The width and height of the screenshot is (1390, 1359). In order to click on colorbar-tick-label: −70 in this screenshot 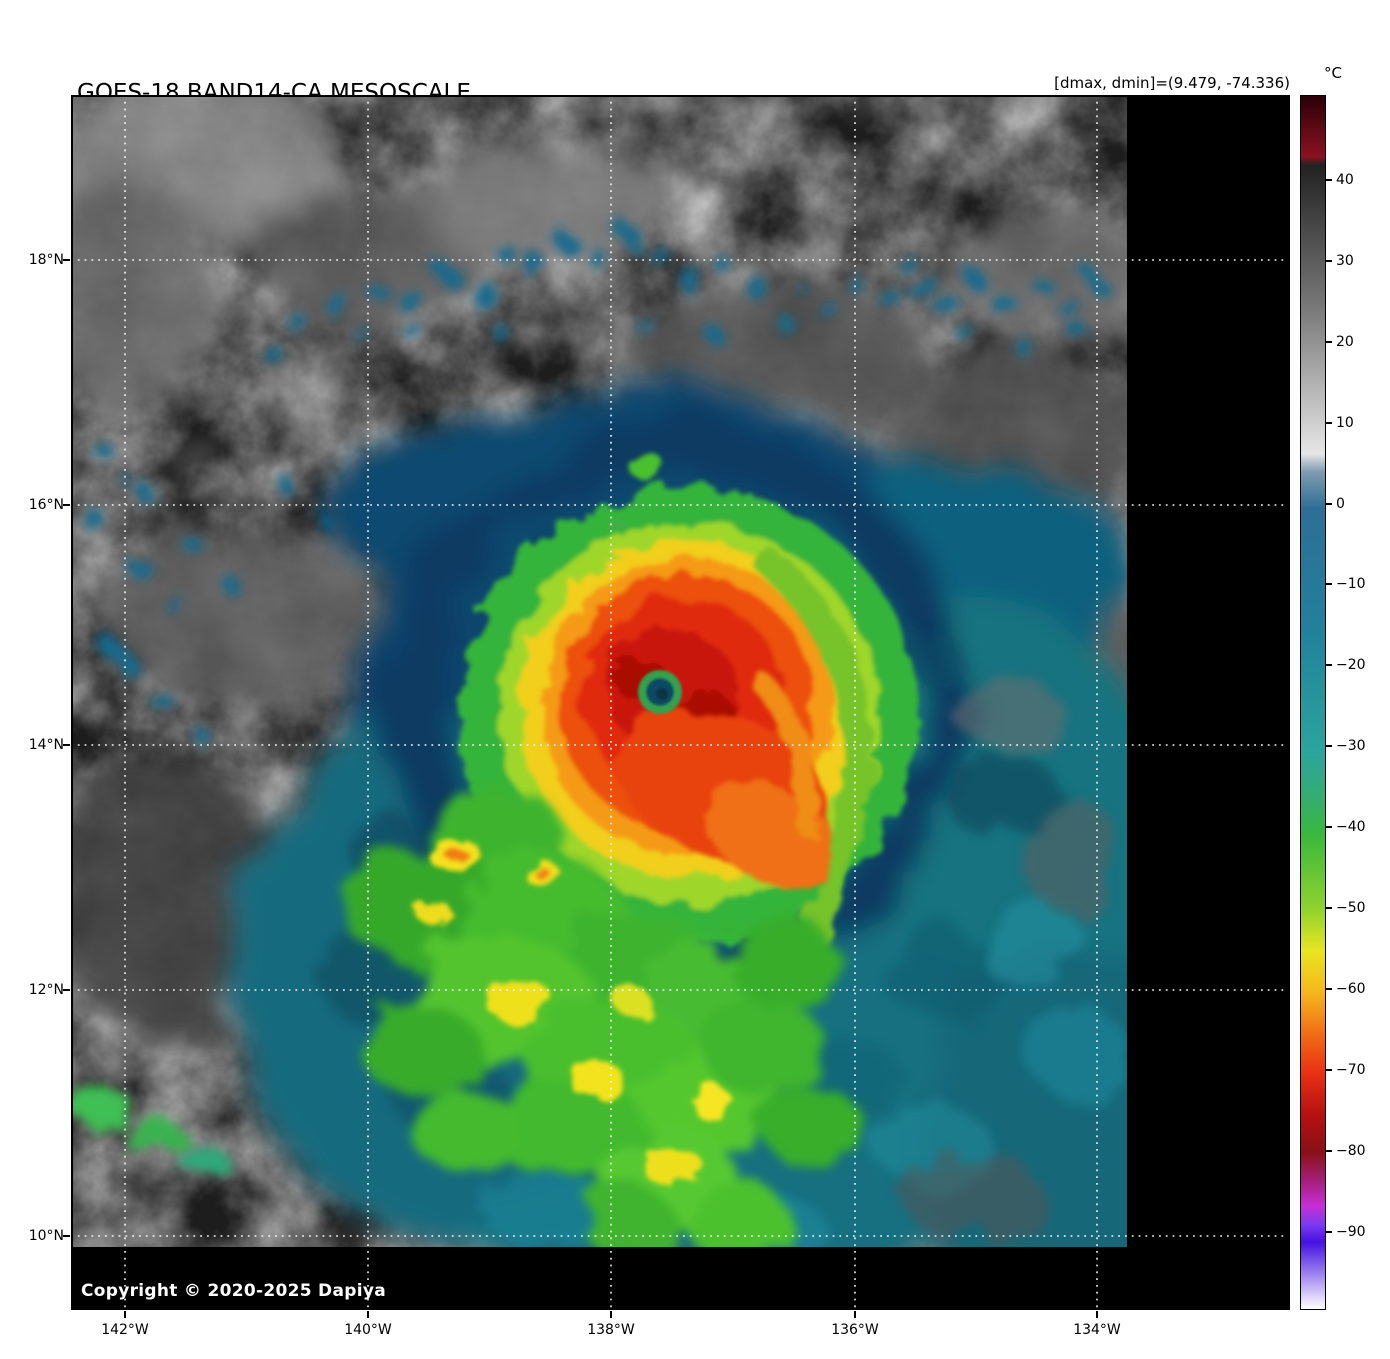, I will do `click(1346, 1070)`.